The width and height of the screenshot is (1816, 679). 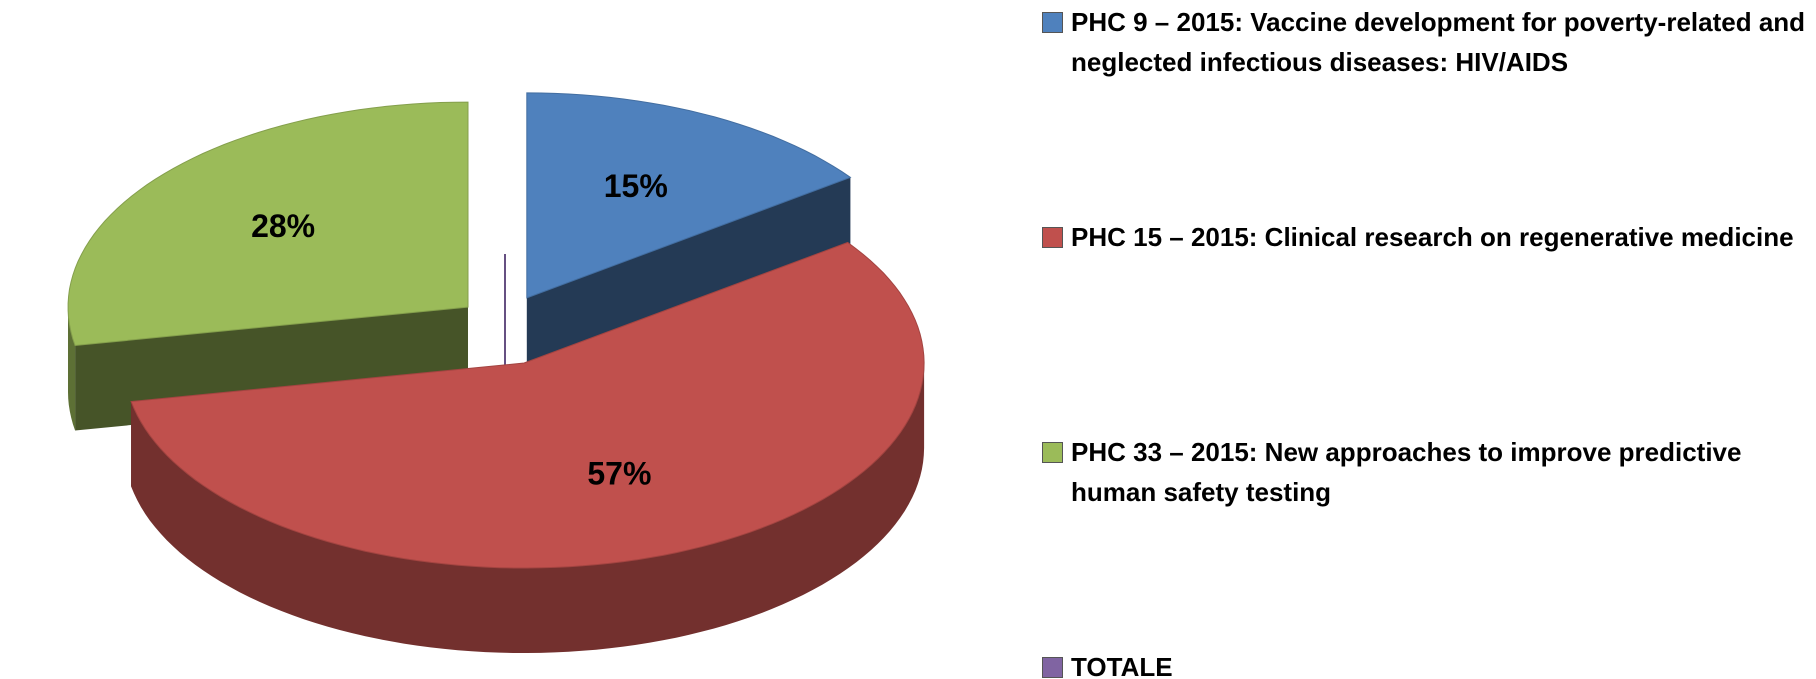 I want to click on legend-item: TOTALE, so click(x=1427, y=663).